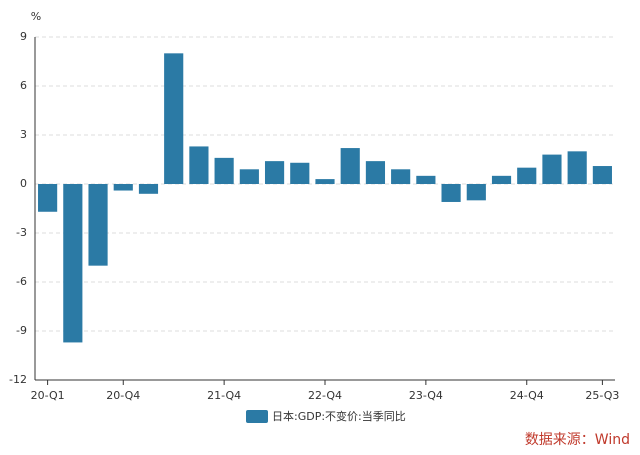 This screenshot has width=640, height=455. I want to click on legend-swatch, so click(257, 416).